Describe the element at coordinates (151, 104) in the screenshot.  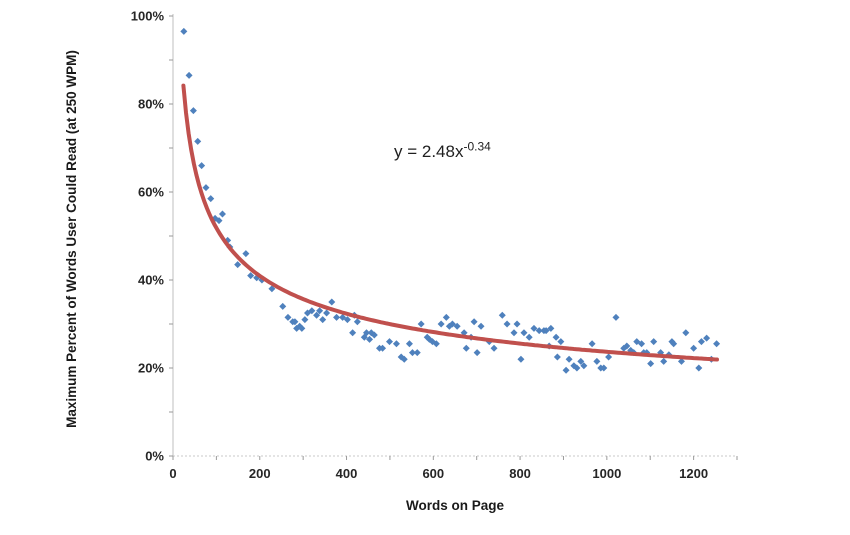
I see `y-tick-label: 80%` at that location.